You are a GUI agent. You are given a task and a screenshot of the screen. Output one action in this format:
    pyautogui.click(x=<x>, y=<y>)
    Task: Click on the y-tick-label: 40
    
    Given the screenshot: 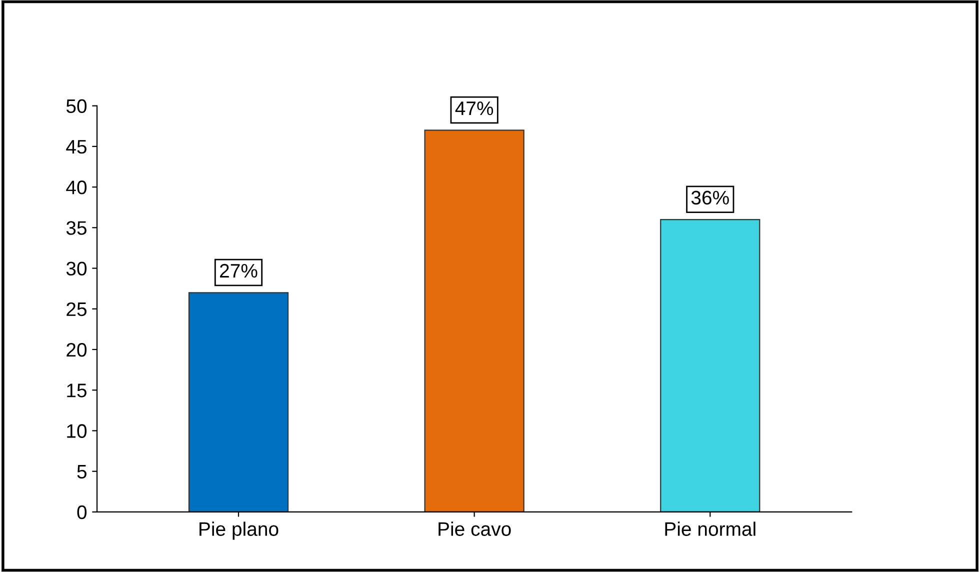 What is the action you would take?
    pyautogui.click(x=76, y=187)
    